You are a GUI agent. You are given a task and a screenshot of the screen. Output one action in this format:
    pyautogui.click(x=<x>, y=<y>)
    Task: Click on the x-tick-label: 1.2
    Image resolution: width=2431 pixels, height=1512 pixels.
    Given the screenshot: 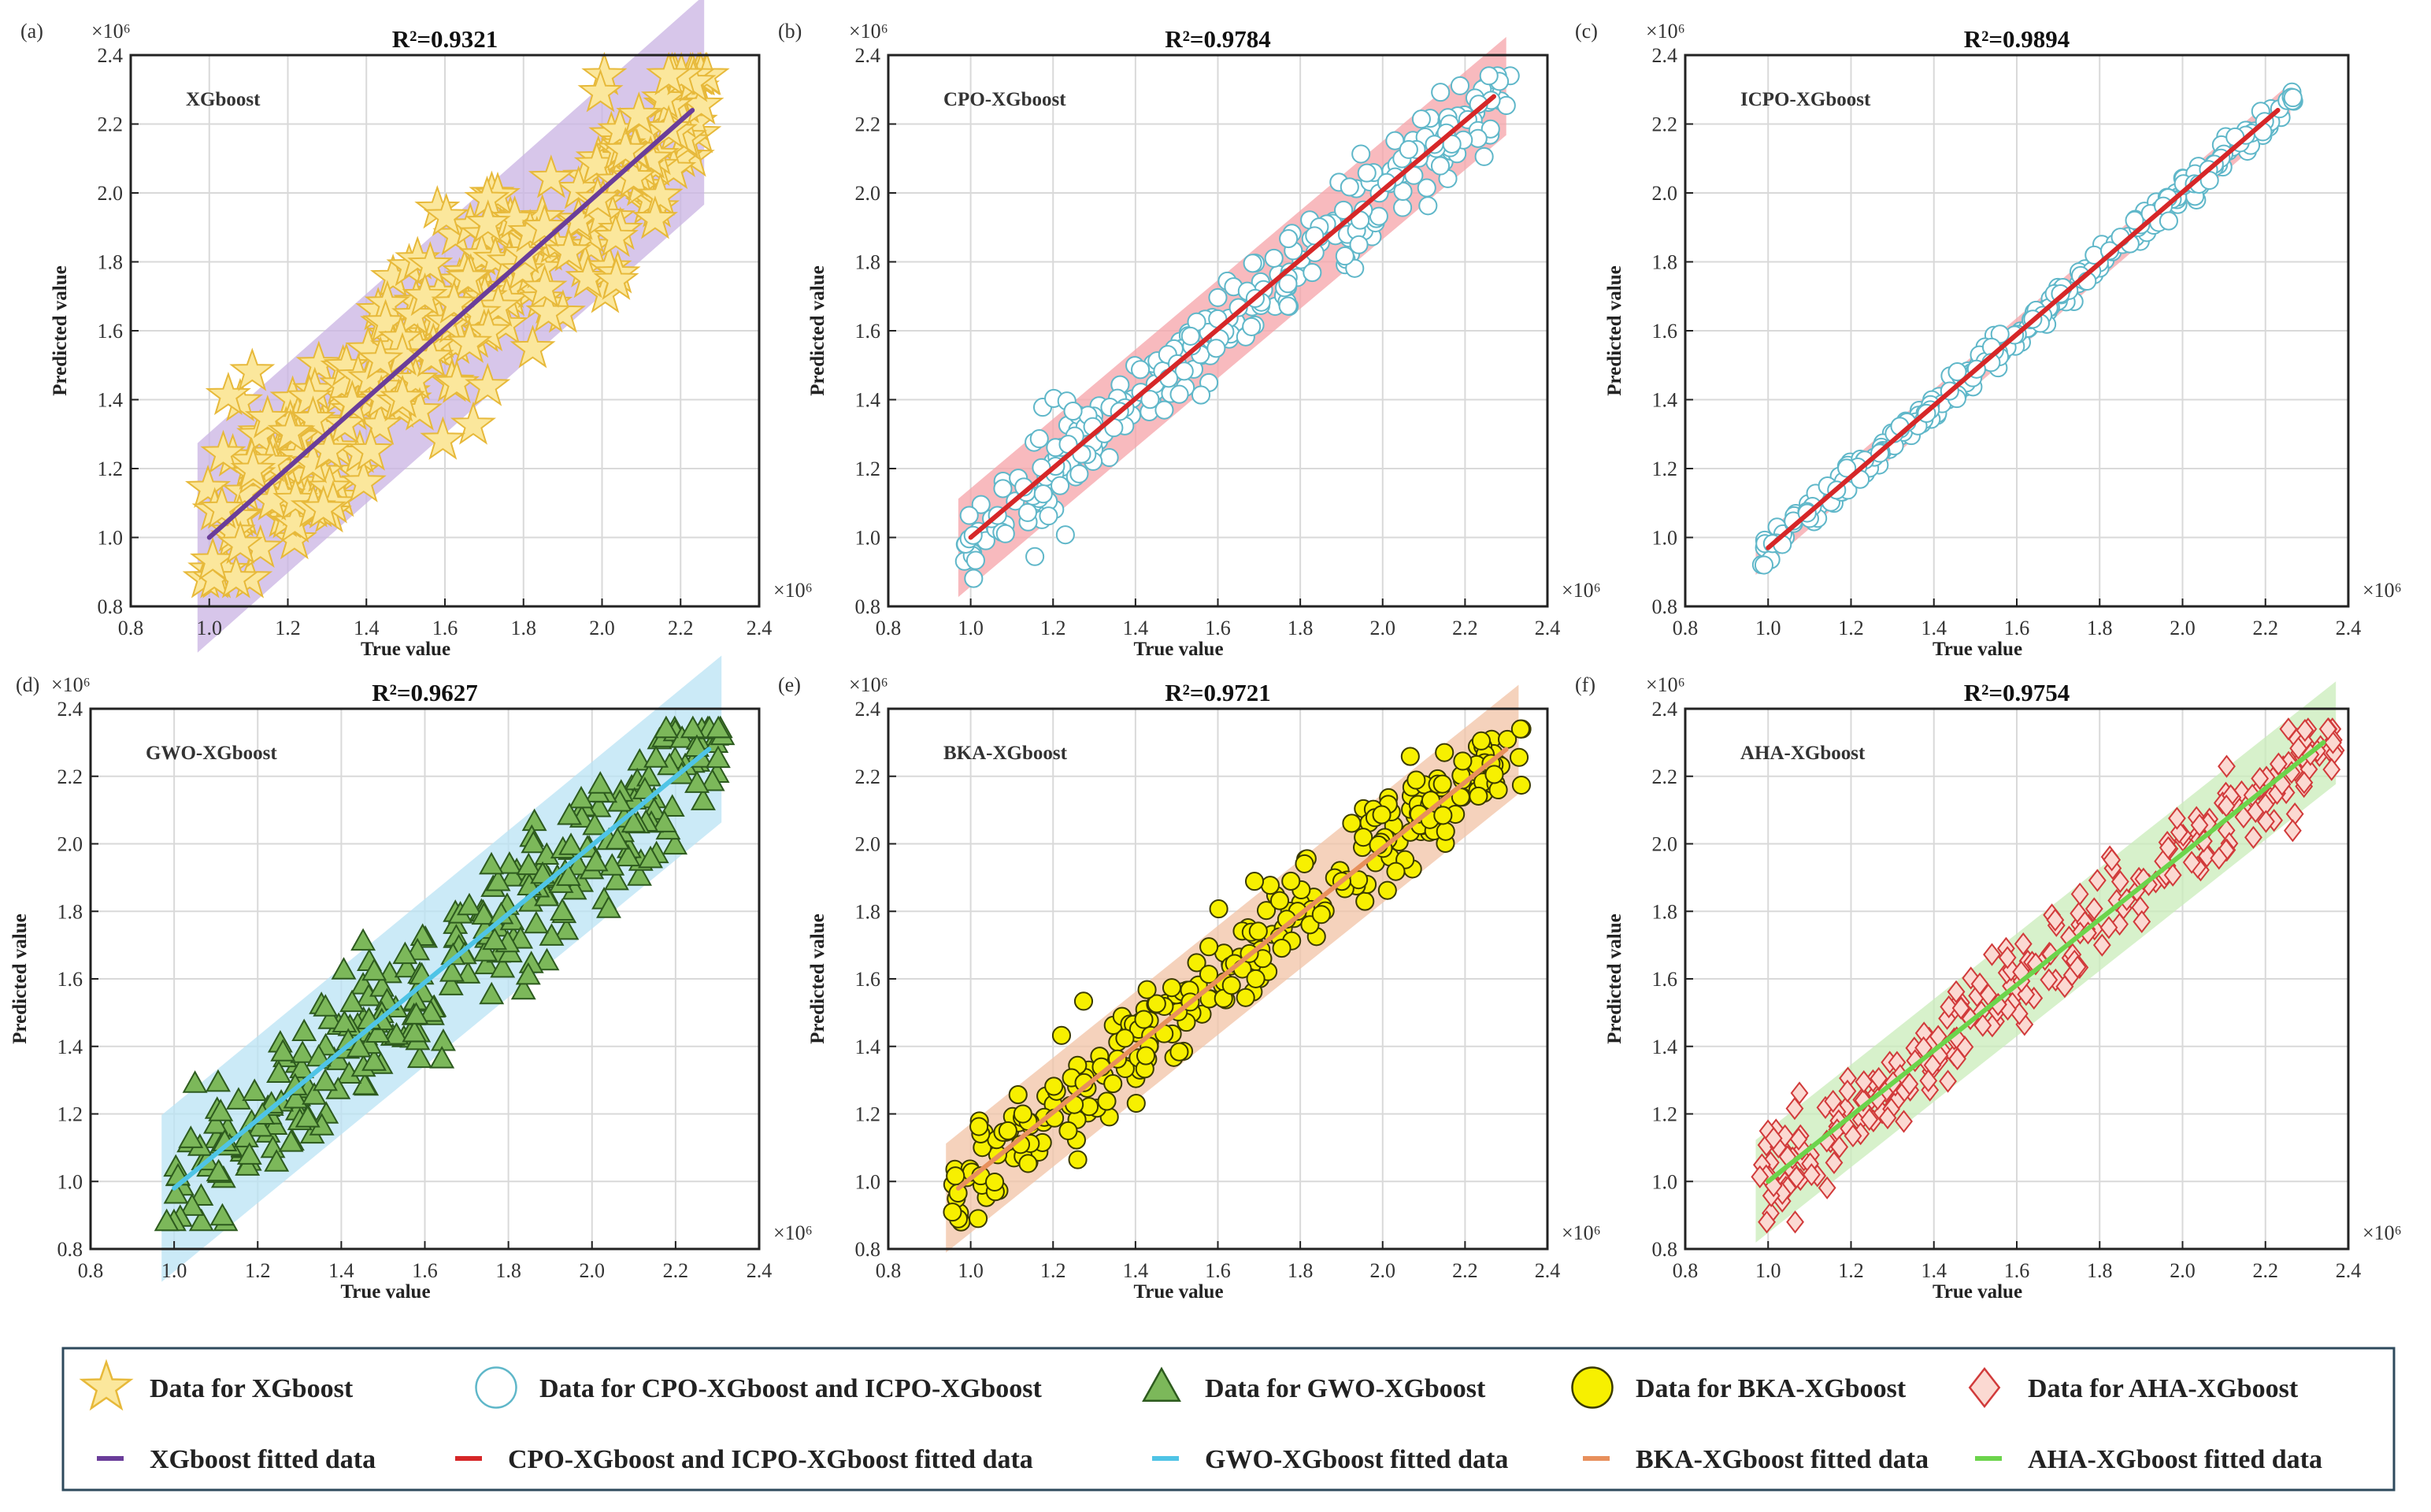 What is the action you would take?
    pyautogui.click(x=1851, y=1270)
    